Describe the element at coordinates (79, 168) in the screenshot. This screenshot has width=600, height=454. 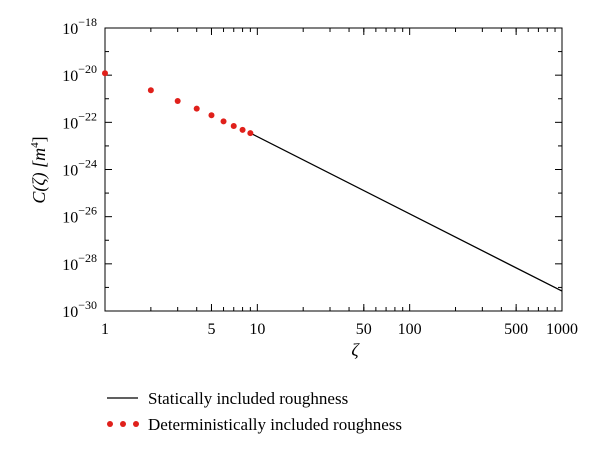
I see `y-tick-label: 10−24` at that location.